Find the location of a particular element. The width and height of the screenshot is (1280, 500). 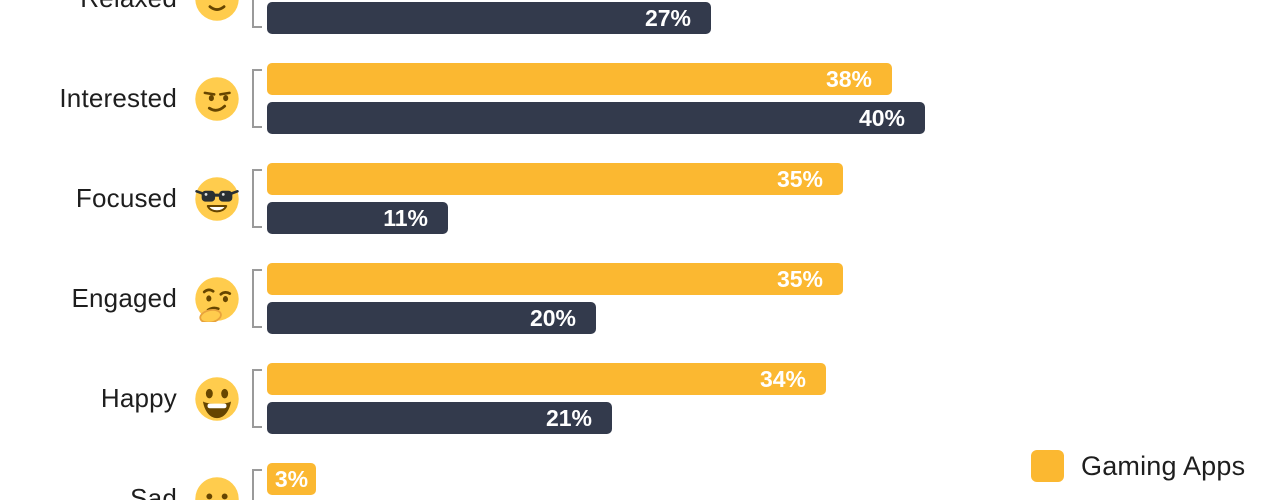

bar-value-label: 38% is located at coordinates (848, 78).